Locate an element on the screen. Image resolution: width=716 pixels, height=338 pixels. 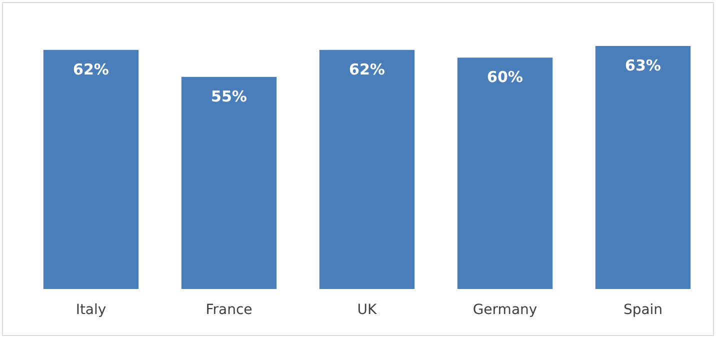
x-tick-label: Italy is located at coordinates (91, 310).